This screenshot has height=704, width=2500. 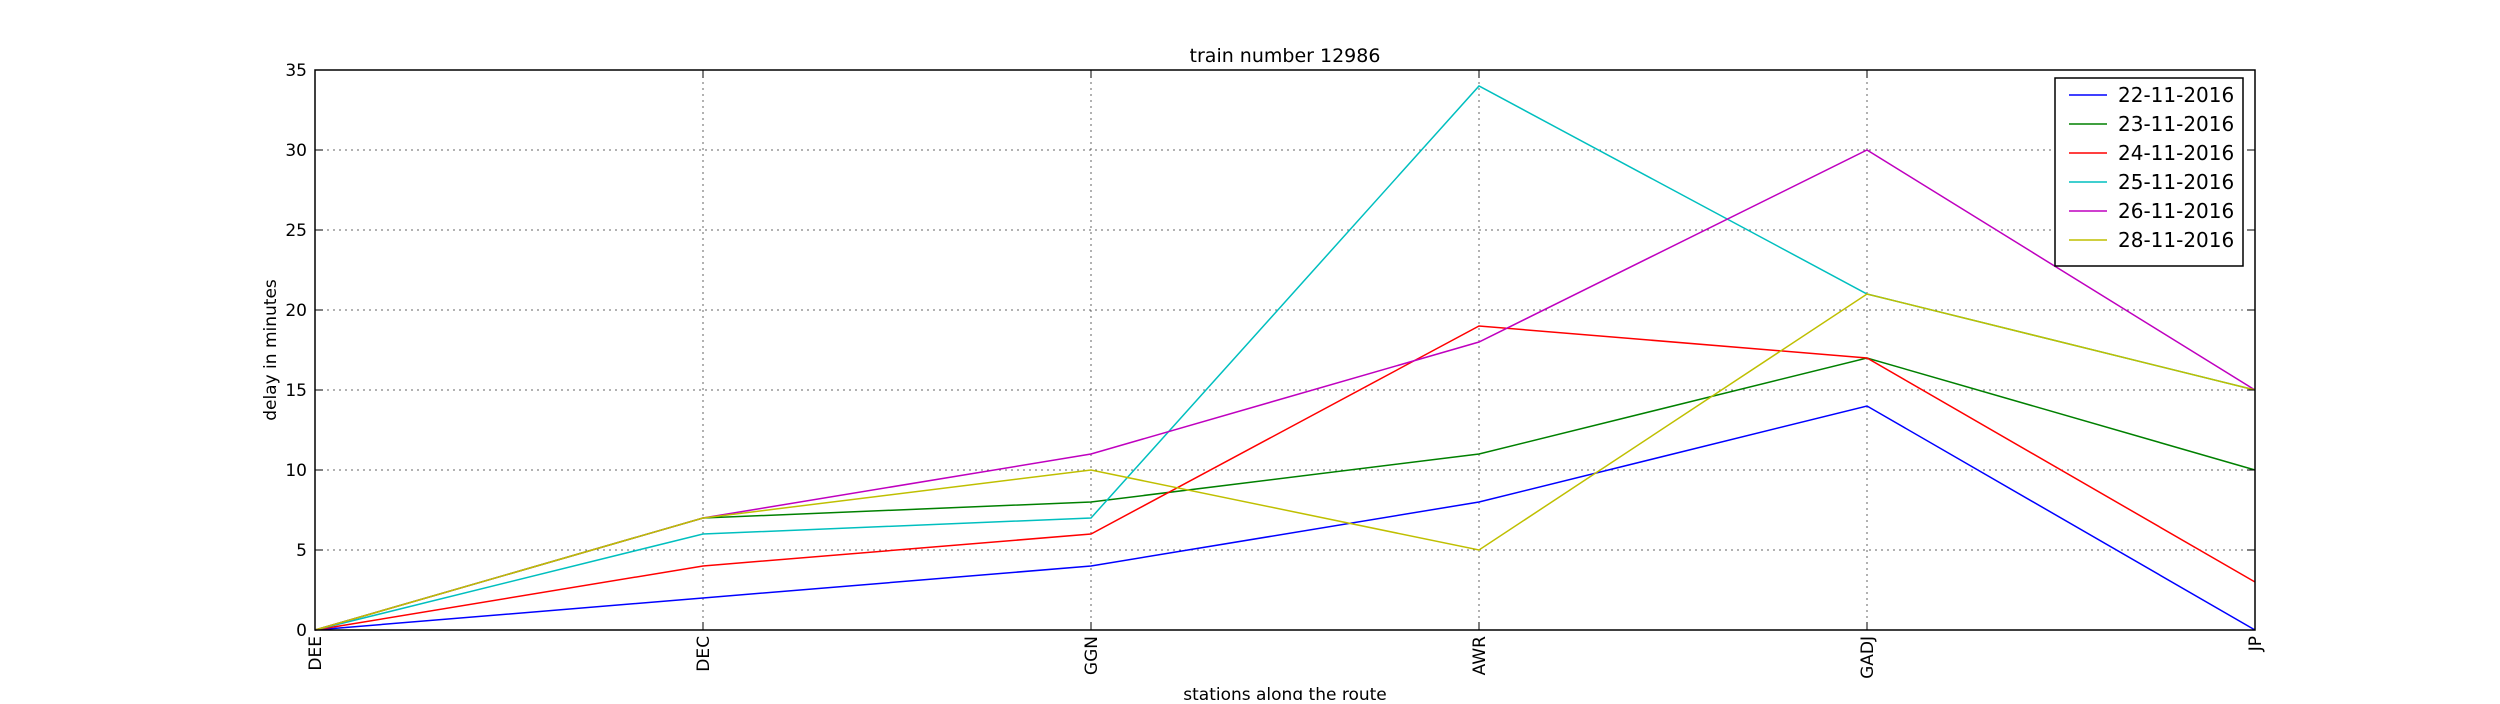 What do you see at coordinates (2176, 211) in the screenshot?
I see `legend-label: 26-11-2016` at bounding box center [2176, 211].